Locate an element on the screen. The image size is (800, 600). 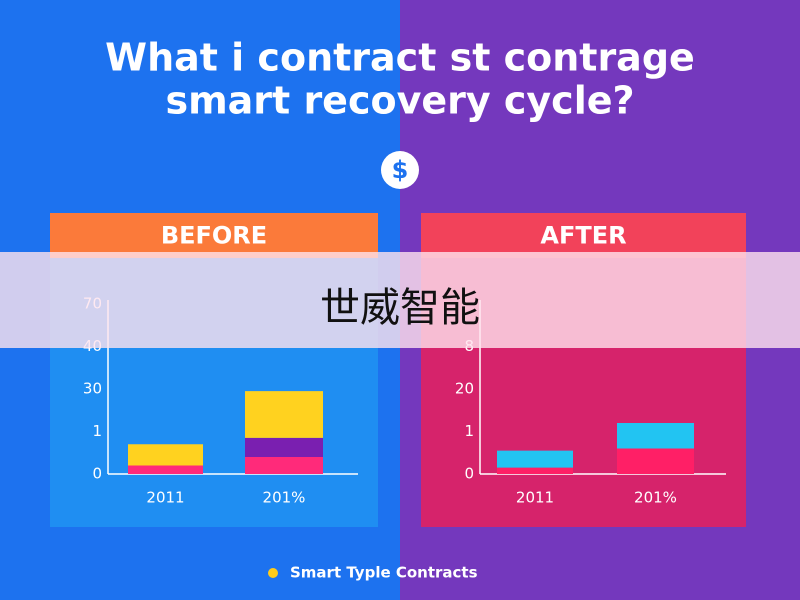
panel-title: AFTER is located at coordinates (583, 236).